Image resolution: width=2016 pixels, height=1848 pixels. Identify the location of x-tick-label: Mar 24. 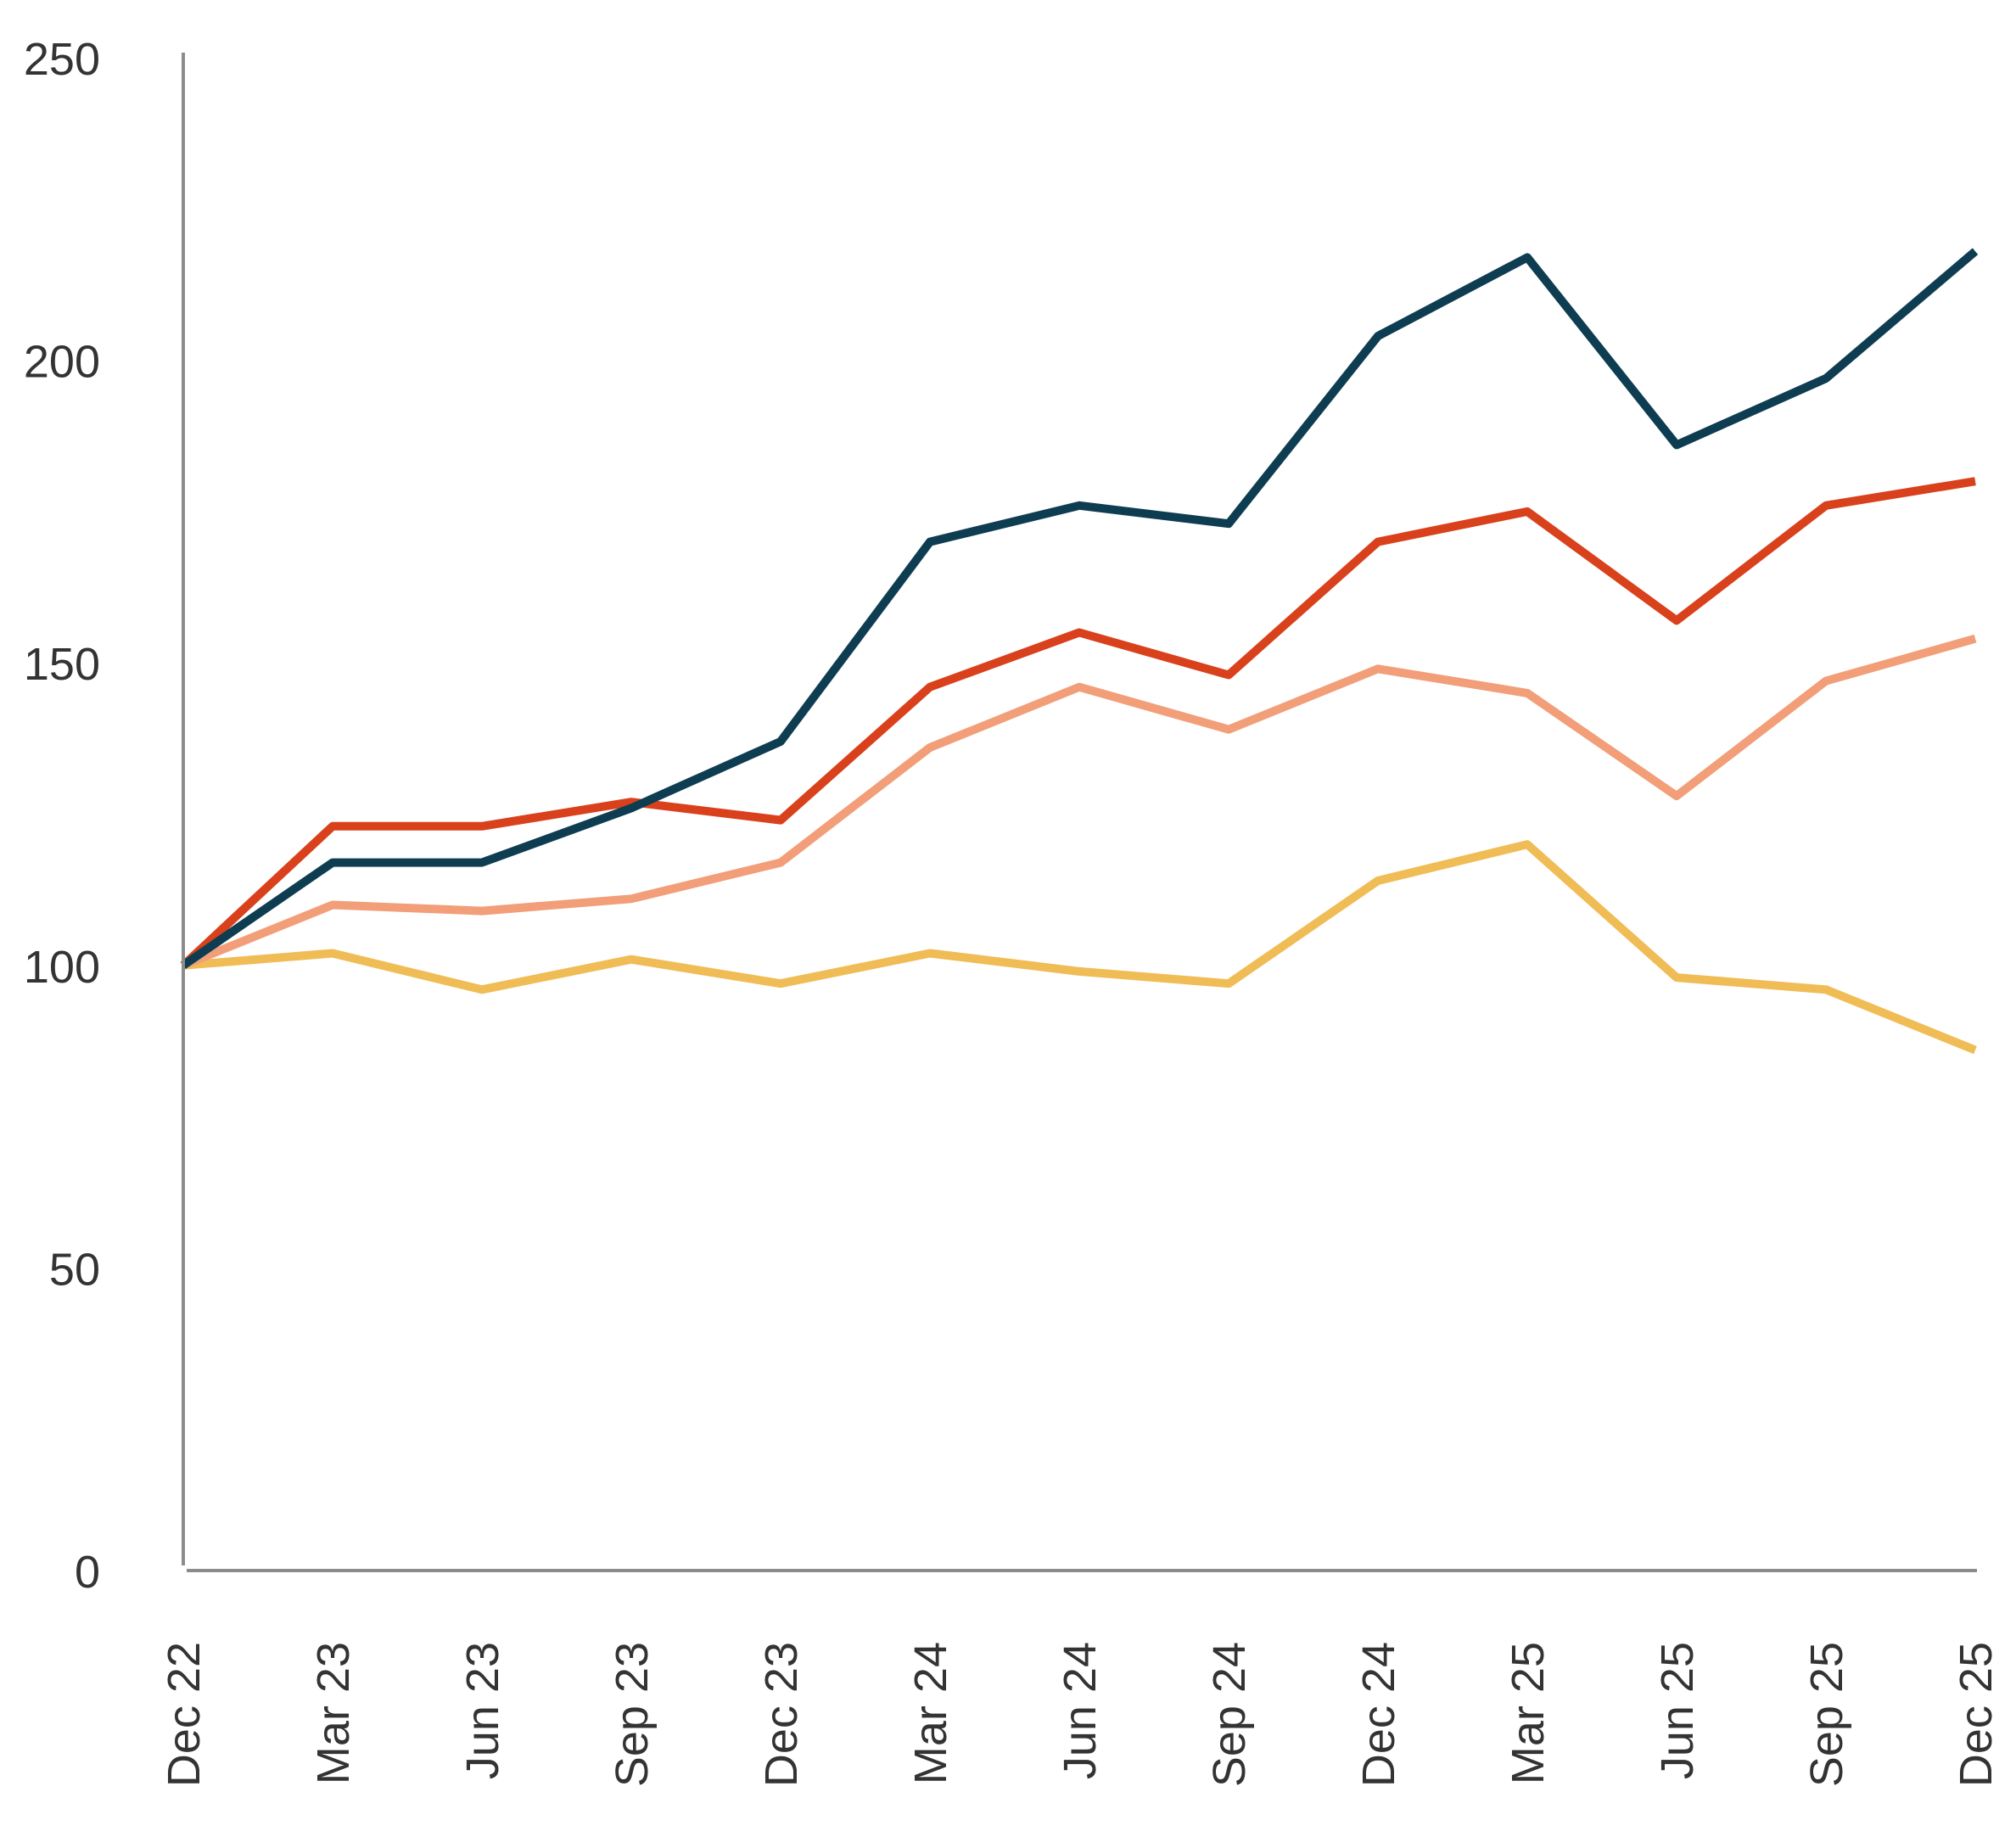
(930, 1713).